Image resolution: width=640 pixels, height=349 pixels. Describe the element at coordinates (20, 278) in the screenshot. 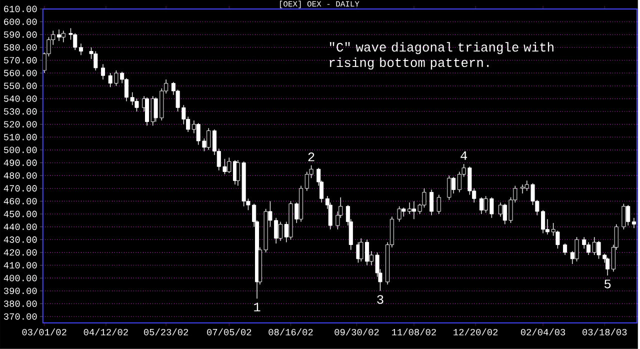

I see `y-tick-label: 400.00` at that location.